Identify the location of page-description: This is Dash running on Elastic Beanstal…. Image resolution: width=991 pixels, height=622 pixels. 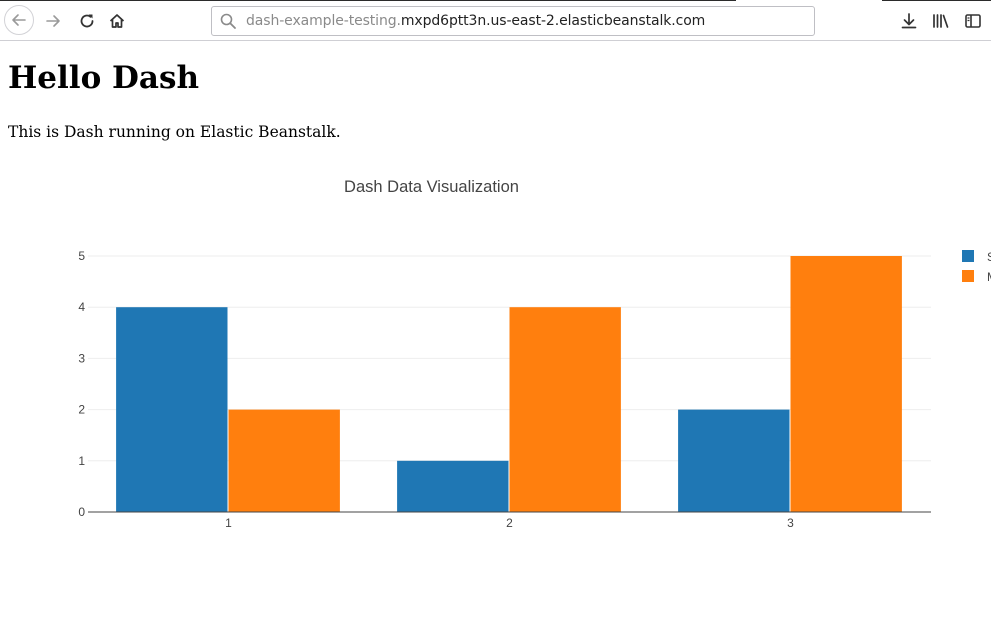
(174, 132).